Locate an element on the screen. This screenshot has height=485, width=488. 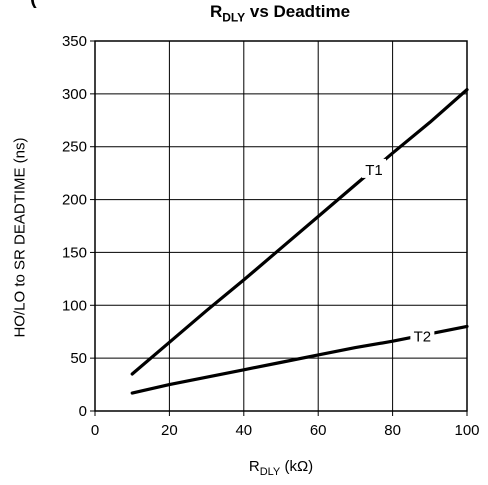
x-axis-label-rest: (kΩ) is located at coordinates (297, 466).